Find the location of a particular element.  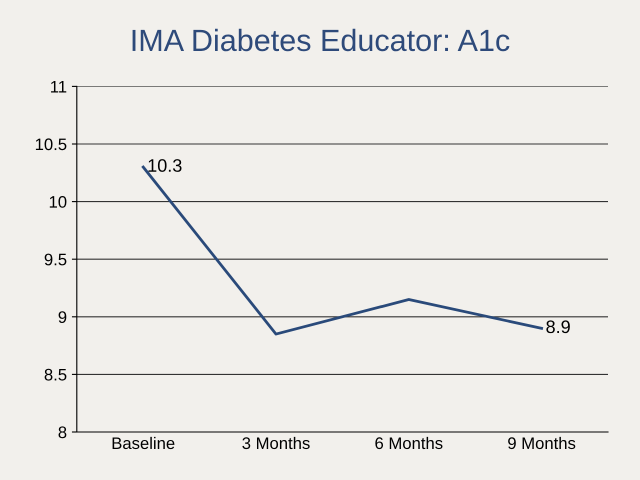

x-tick-label: 9 Months is located at coordinates (542, 443).